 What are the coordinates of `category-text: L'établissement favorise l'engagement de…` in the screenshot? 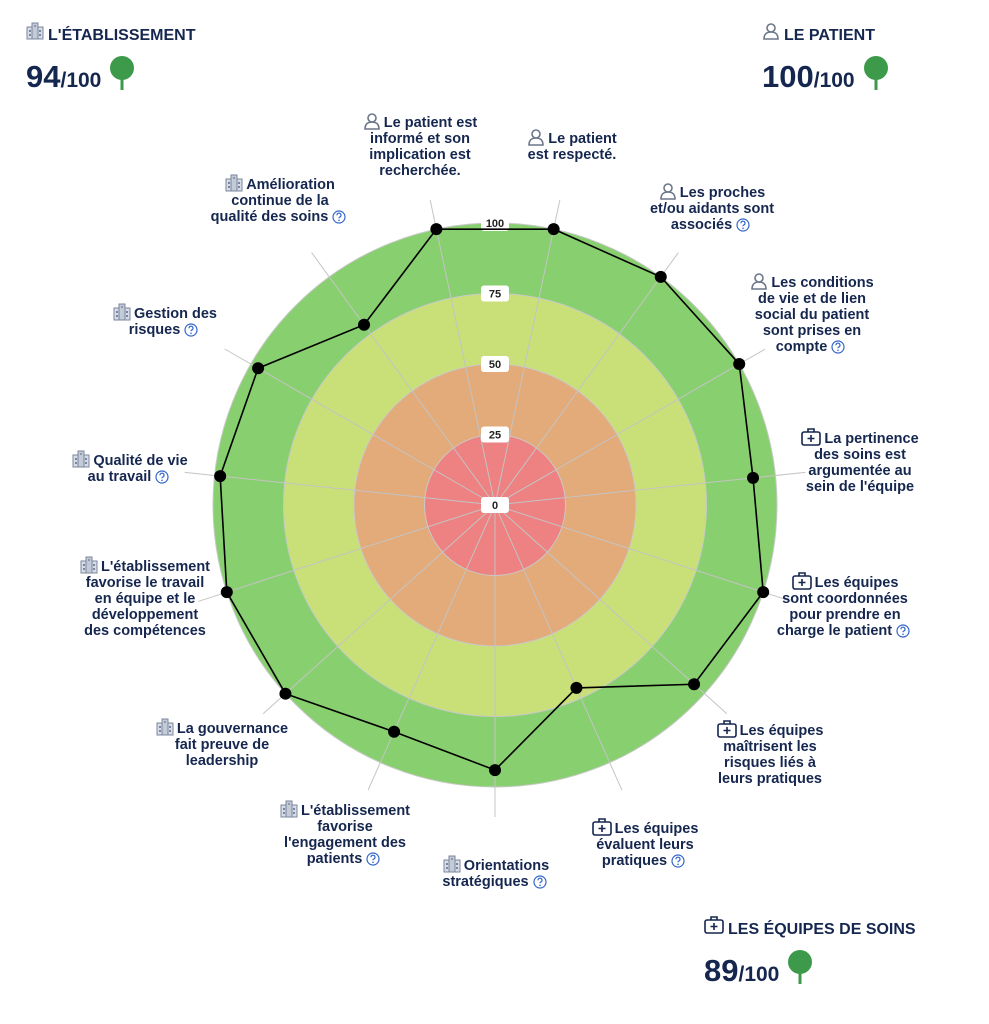 It's located at (347, 835).